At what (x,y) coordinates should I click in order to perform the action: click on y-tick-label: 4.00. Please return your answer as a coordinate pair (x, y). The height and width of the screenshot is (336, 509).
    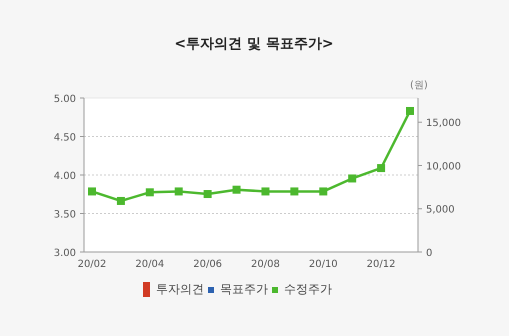
    Looking at the image, I should click on (65, 176).